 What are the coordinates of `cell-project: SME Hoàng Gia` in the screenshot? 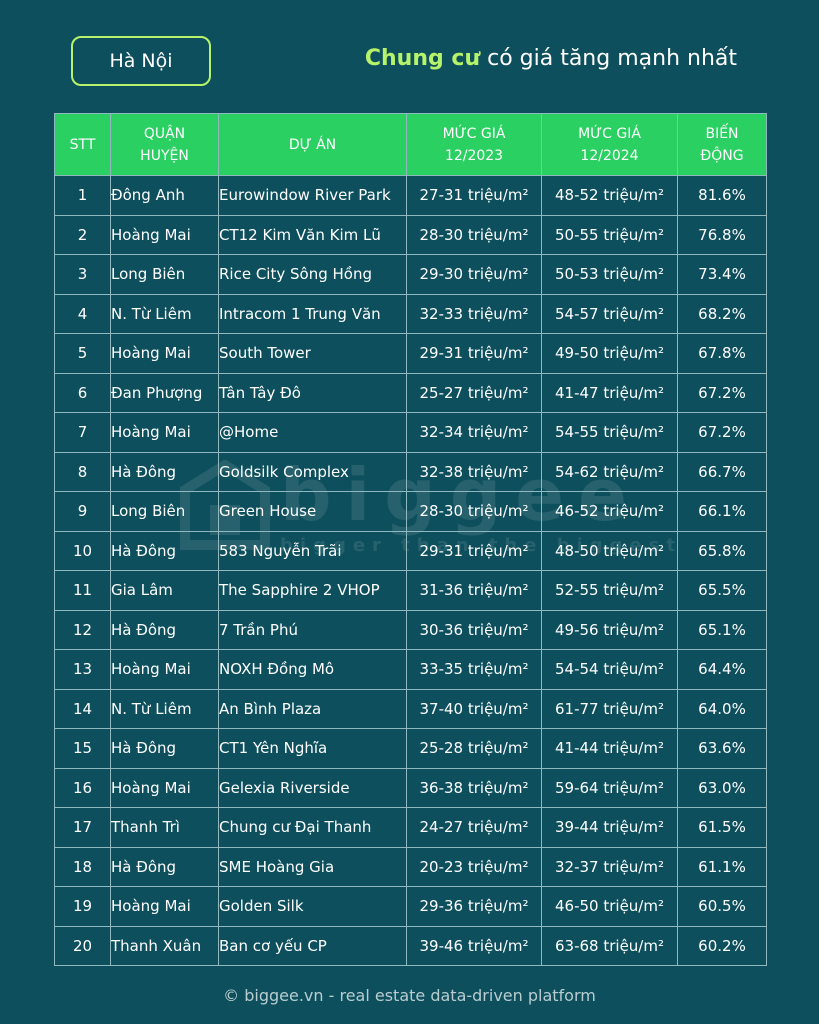 It's located at (312, 866).